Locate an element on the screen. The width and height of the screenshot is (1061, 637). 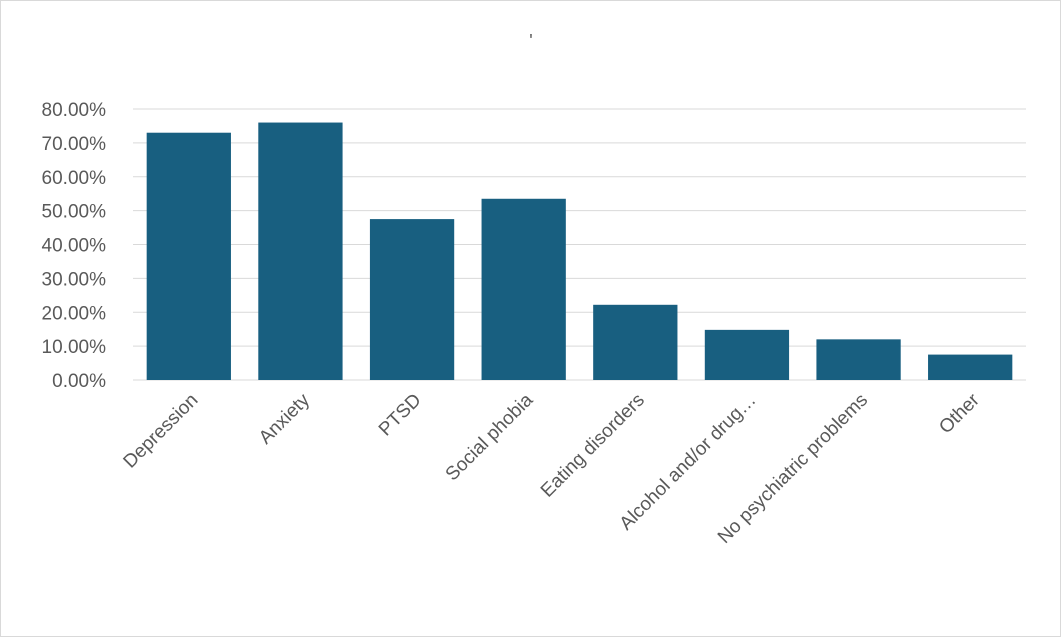
y-tick-label: 10.00% is located at coordinates (74, 347).